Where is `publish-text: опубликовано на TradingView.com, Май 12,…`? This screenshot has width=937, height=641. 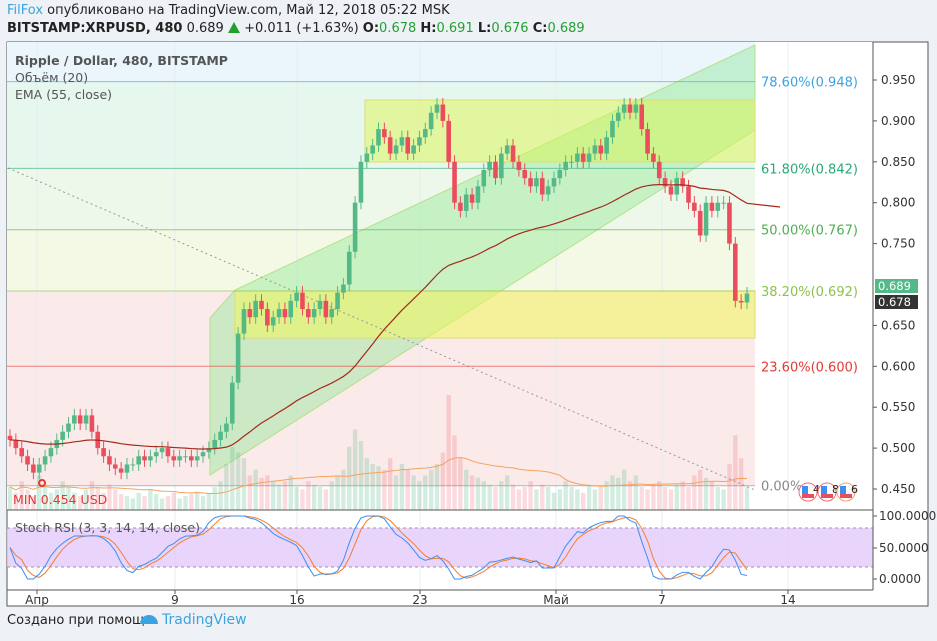 publish-text: опубликовано на TradingView.com, Май 12,… is located at coordinates (248, 10).